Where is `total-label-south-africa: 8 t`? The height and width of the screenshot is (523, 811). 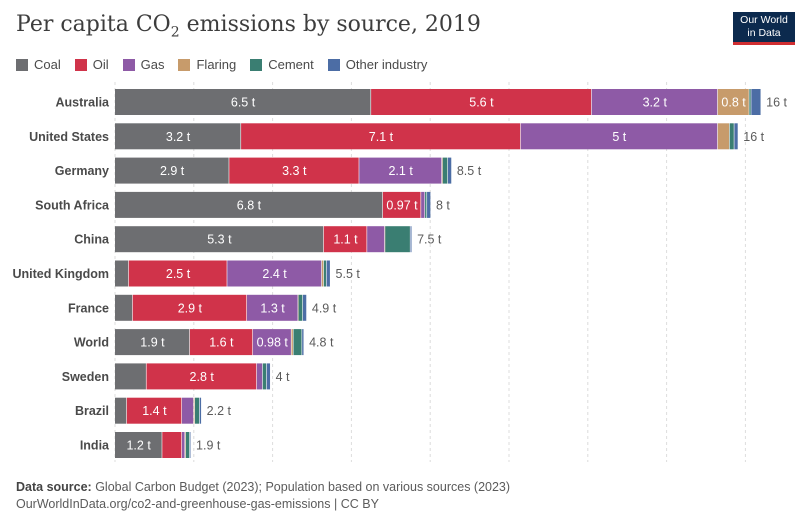 total-label-south-africa: 8 t is located at coordinates (443, 205).